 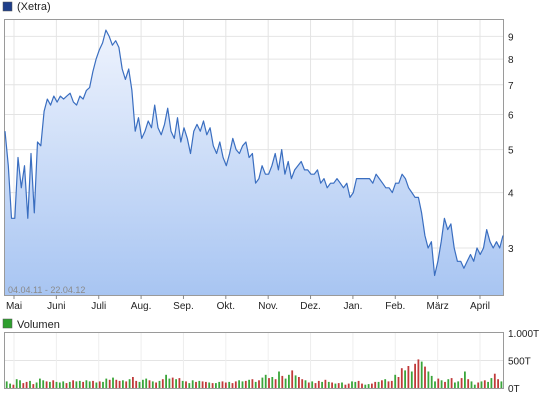 I want to click on date-range-label: 04.04.11 - 22.04.12, so click(x=46, y=290).